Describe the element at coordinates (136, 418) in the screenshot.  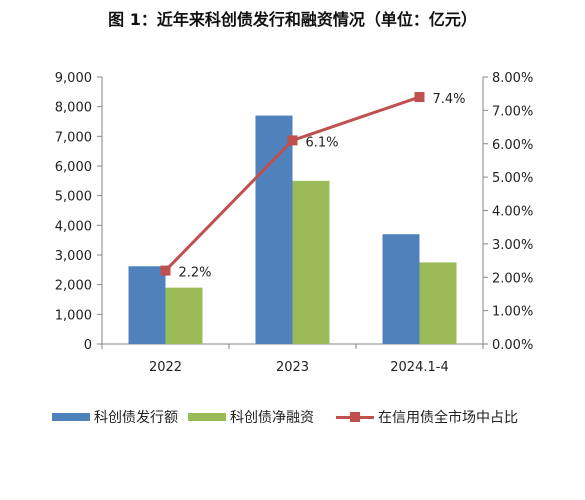
I see `legend-label-issuance: 科创债发行额` at that location.